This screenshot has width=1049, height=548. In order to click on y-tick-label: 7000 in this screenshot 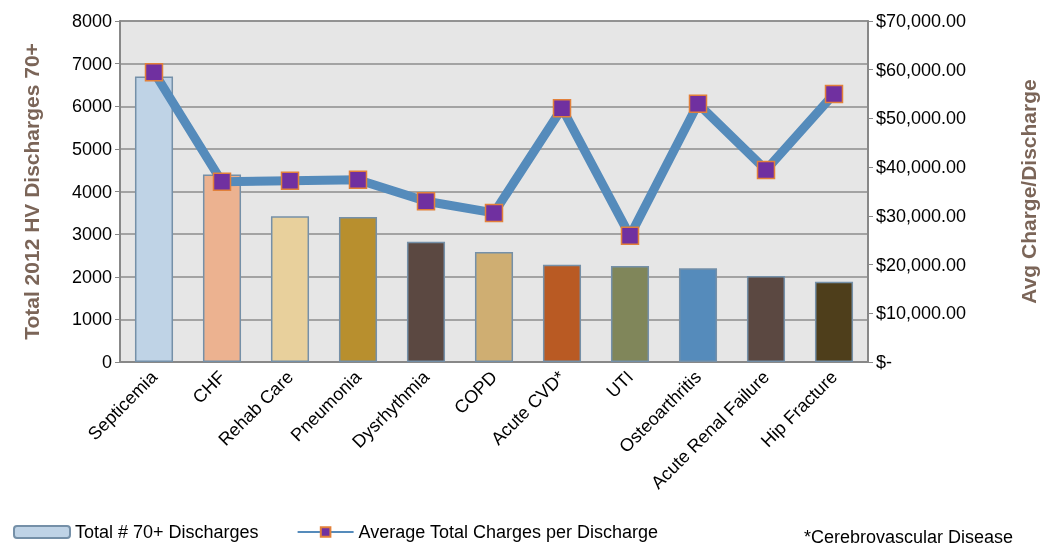, I will do `click(91, 63)`.